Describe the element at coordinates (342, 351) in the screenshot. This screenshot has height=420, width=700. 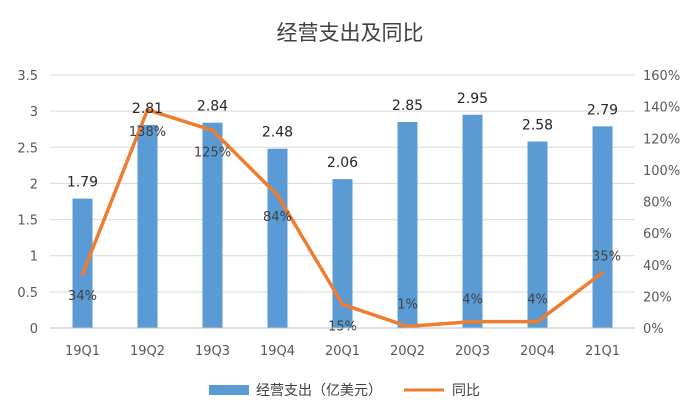
I see `x-tick-label: 20Q1` at that location.